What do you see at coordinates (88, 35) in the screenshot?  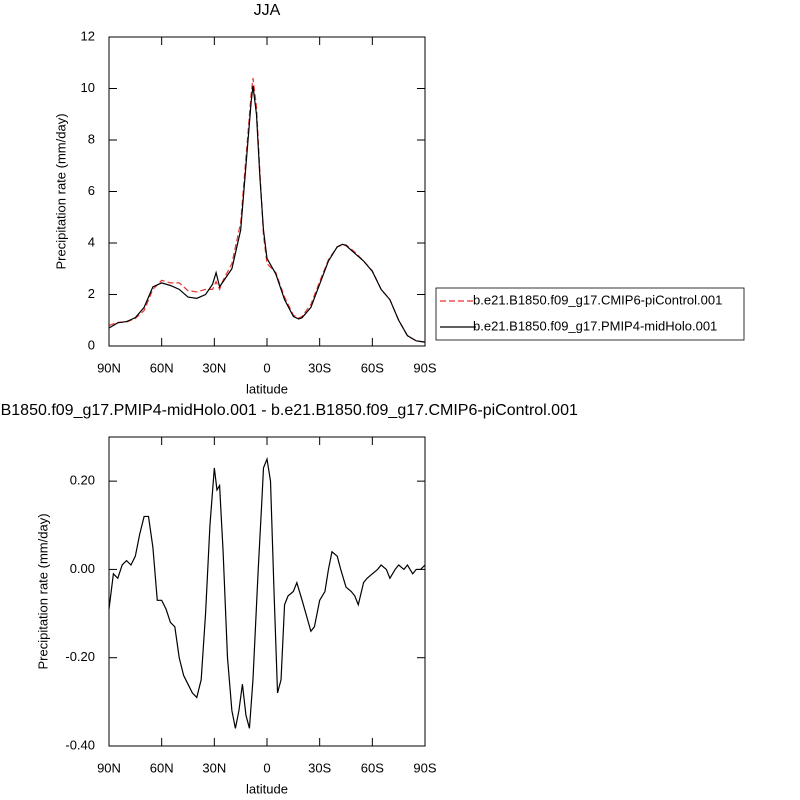 I see `y-tick-label: 12` at bounding box center [88, 35].